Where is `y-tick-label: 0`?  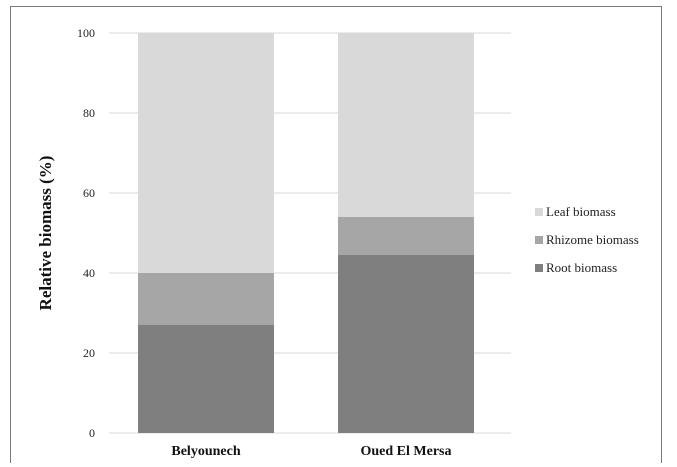
y-tick-label: 0 is located at coordinates (92, 433).